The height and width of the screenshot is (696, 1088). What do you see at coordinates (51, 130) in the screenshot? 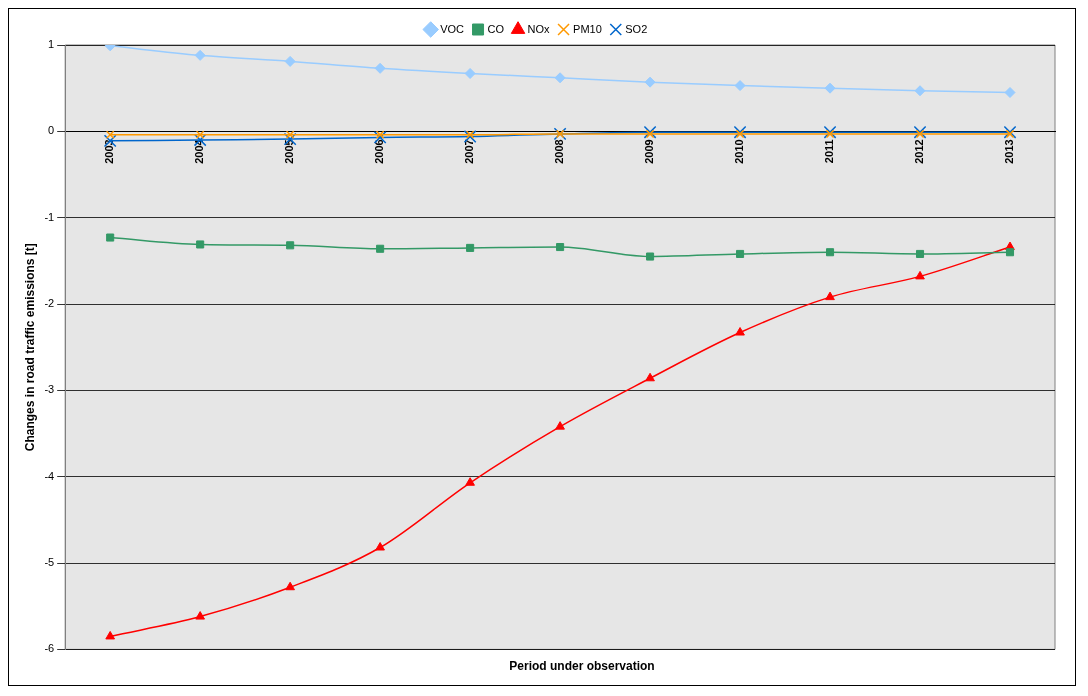
I see `y-tick-label: 0` at bounding box center [51, 130].